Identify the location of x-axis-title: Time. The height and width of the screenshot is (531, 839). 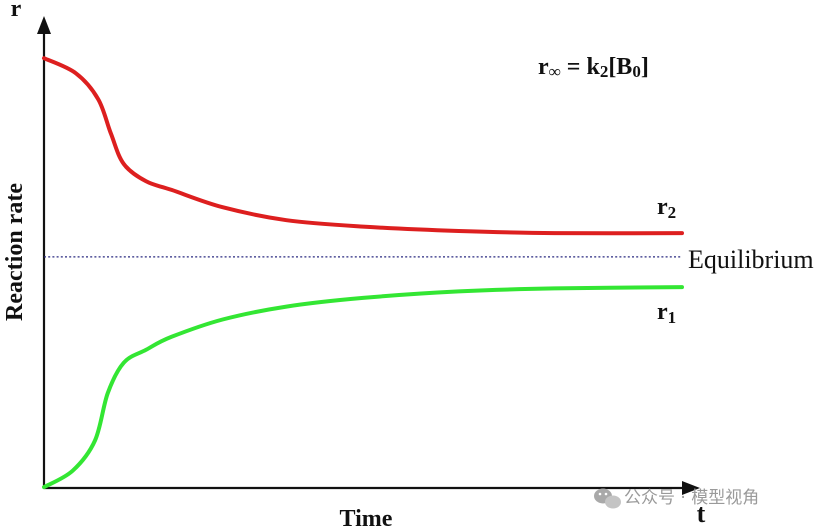
(366, 518).